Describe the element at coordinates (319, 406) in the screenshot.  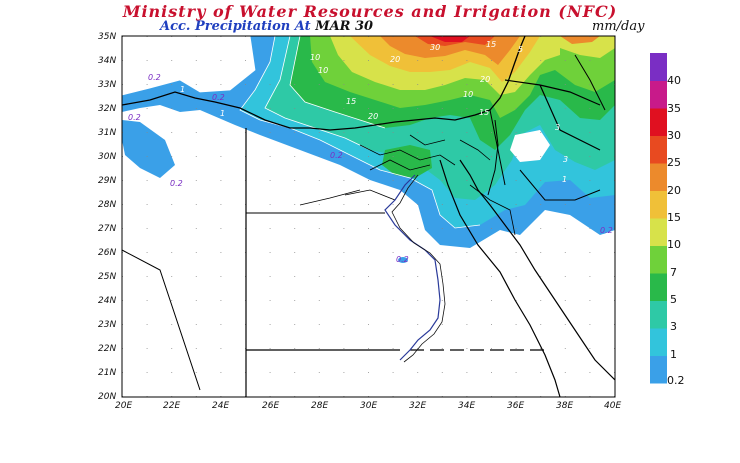
I see `lon-label-4: 28E` at that location.